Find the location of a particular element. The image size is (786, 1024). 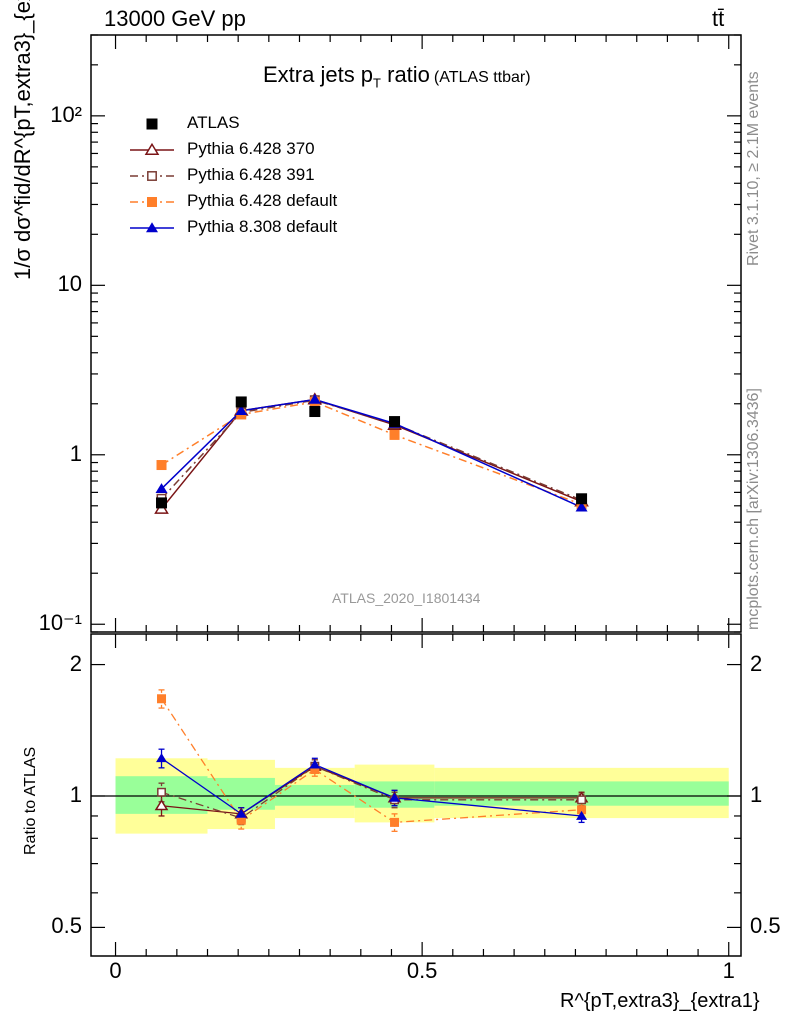

legend-label-1: Pythia 6.428 370 is located at coordinates (251, 148).